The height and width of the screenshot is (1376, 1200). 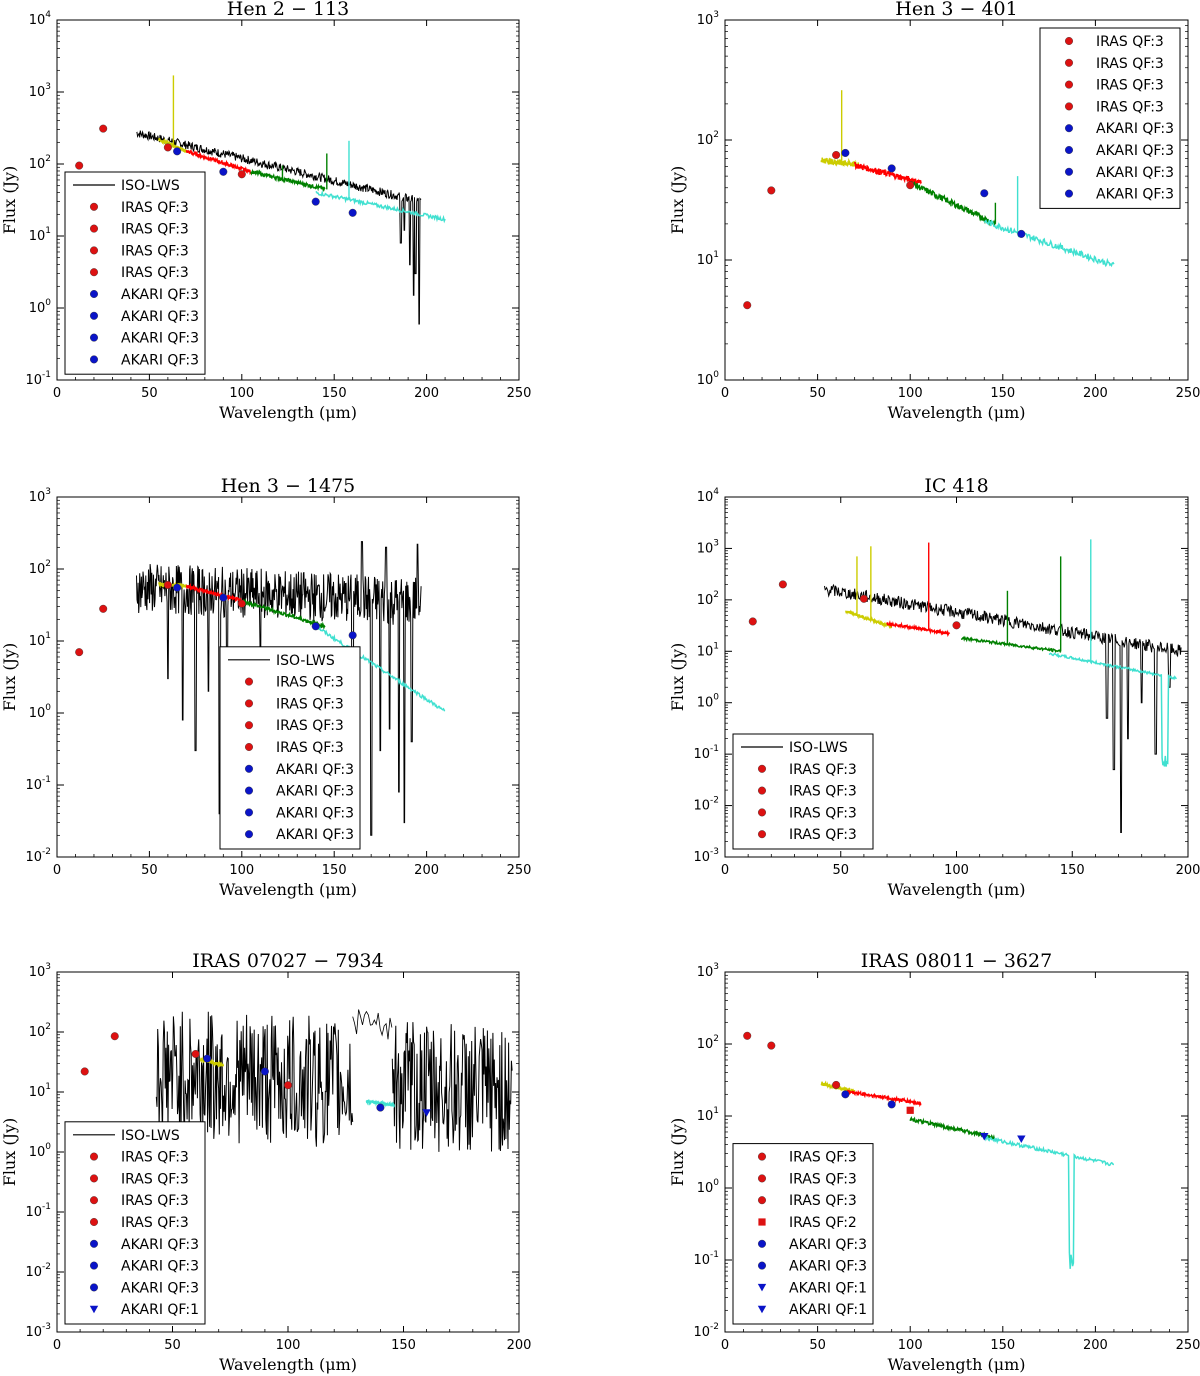 I want to click on chart-title: IC 418, so click(x=956, y=486).